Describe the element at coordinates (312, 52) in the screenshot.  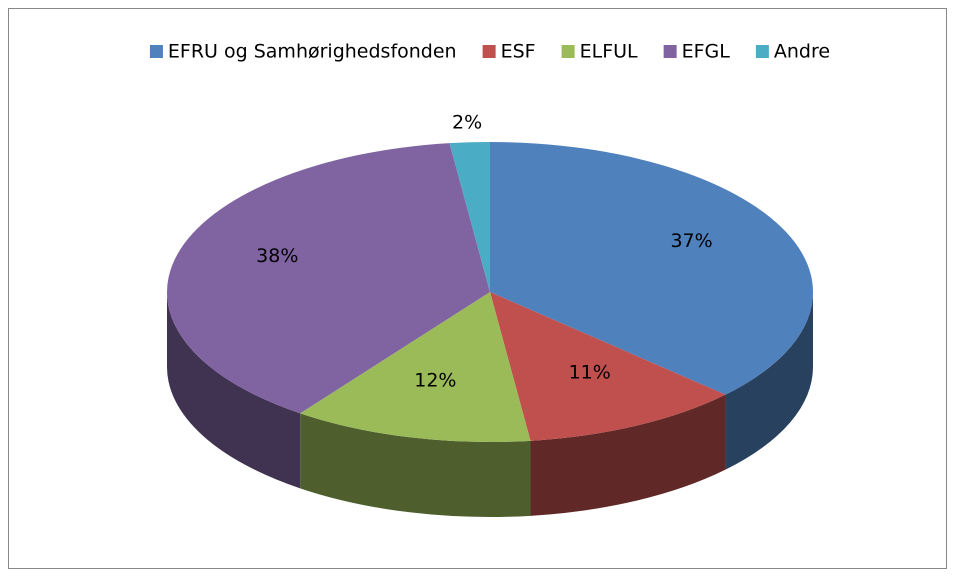
I see `legend-label: EFRU og Samhørighedsfonden` at that location.